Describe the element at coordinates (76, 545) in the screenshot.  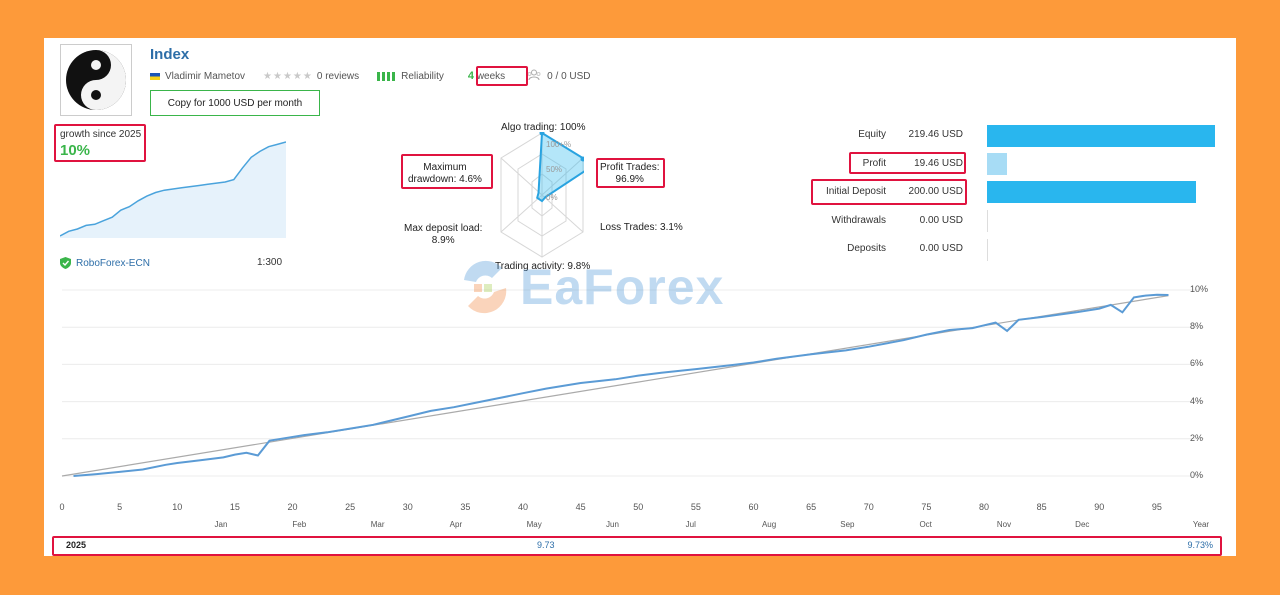
I see `year-label: 2025` at that location.